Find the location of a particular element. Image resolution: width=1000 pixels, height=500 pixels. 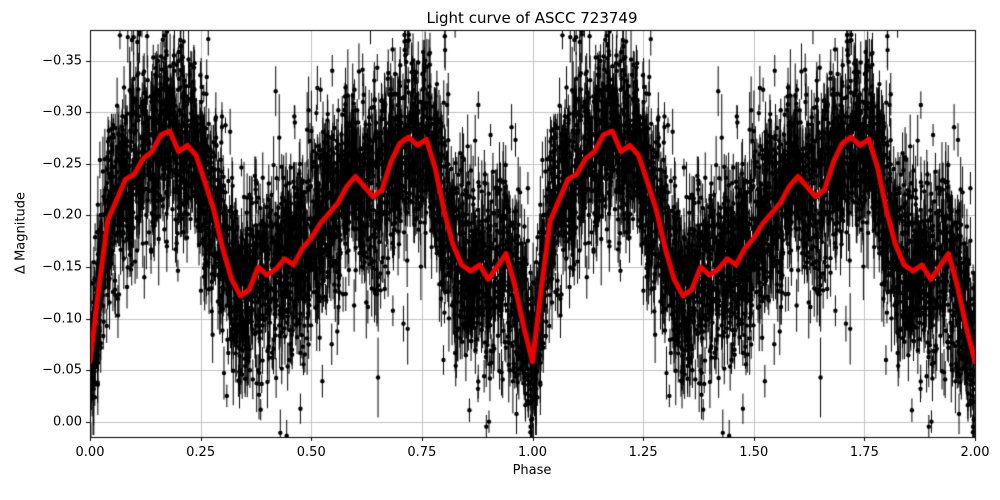

y-tick-label: −0.20 is located at coordinates (62, 215).